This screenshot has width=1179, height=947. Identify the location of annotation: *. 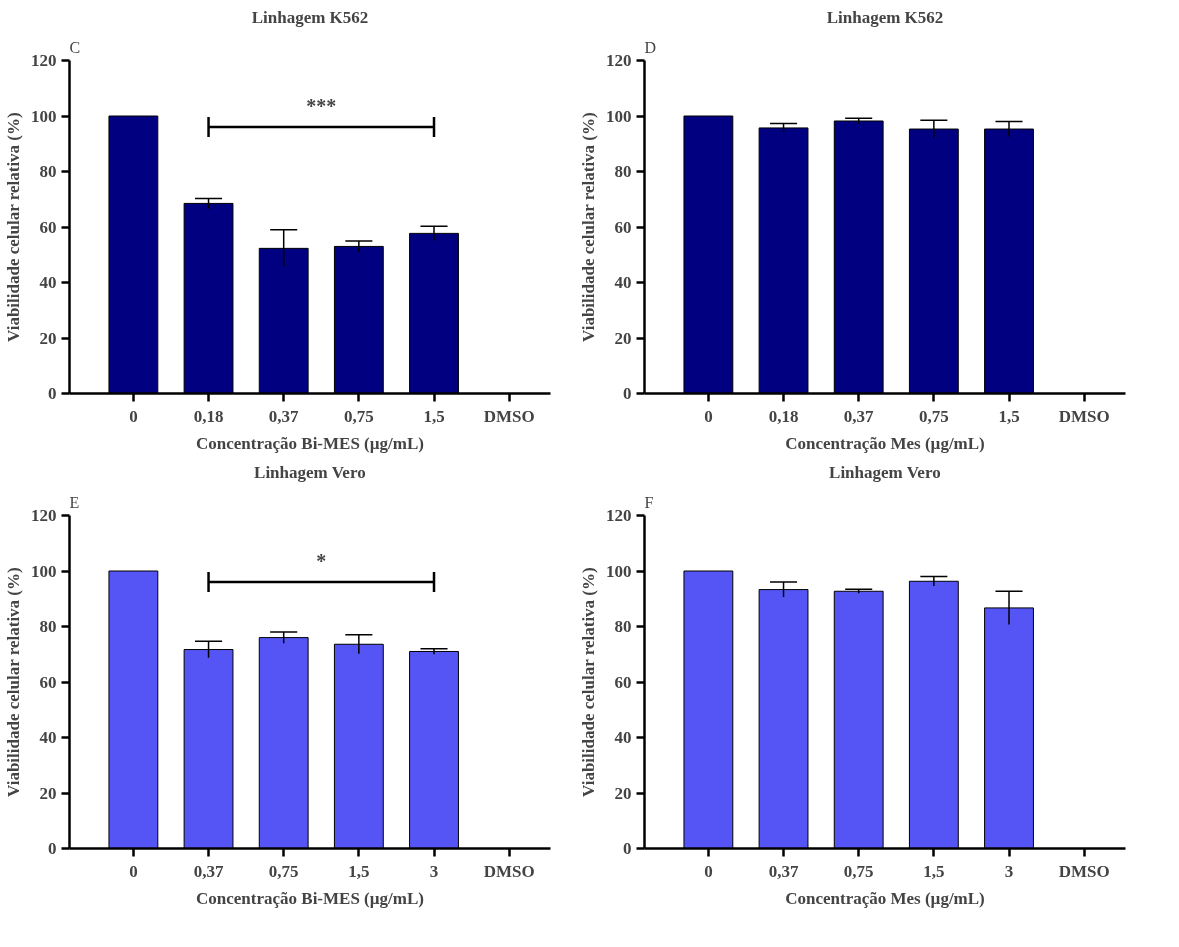
(321, 561).